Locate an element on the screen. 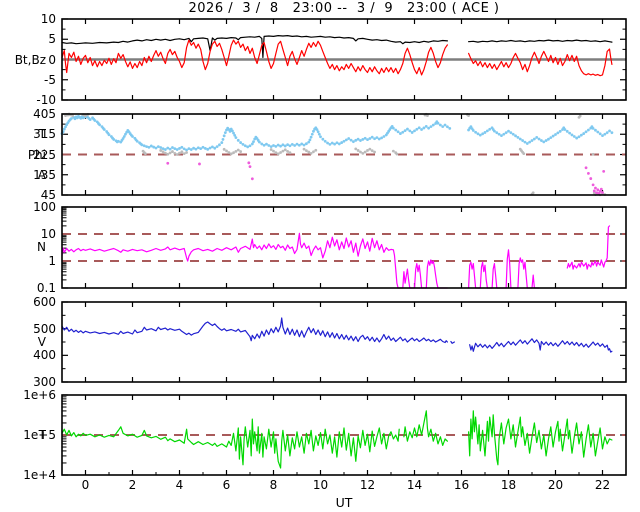 This screenshot has width=640, height=512. axis-name-n: N is located at coordinates (41, 247).